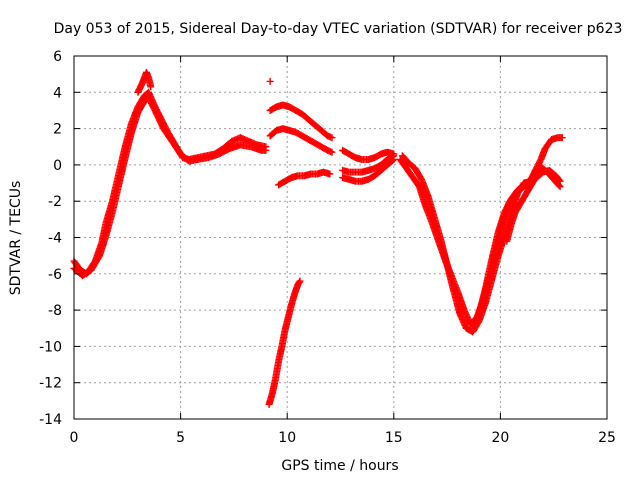  What do you see at coordinates (607, 438) in the screenshot?
I see `x-tick-label: 25` at bounding box center [607, 438].